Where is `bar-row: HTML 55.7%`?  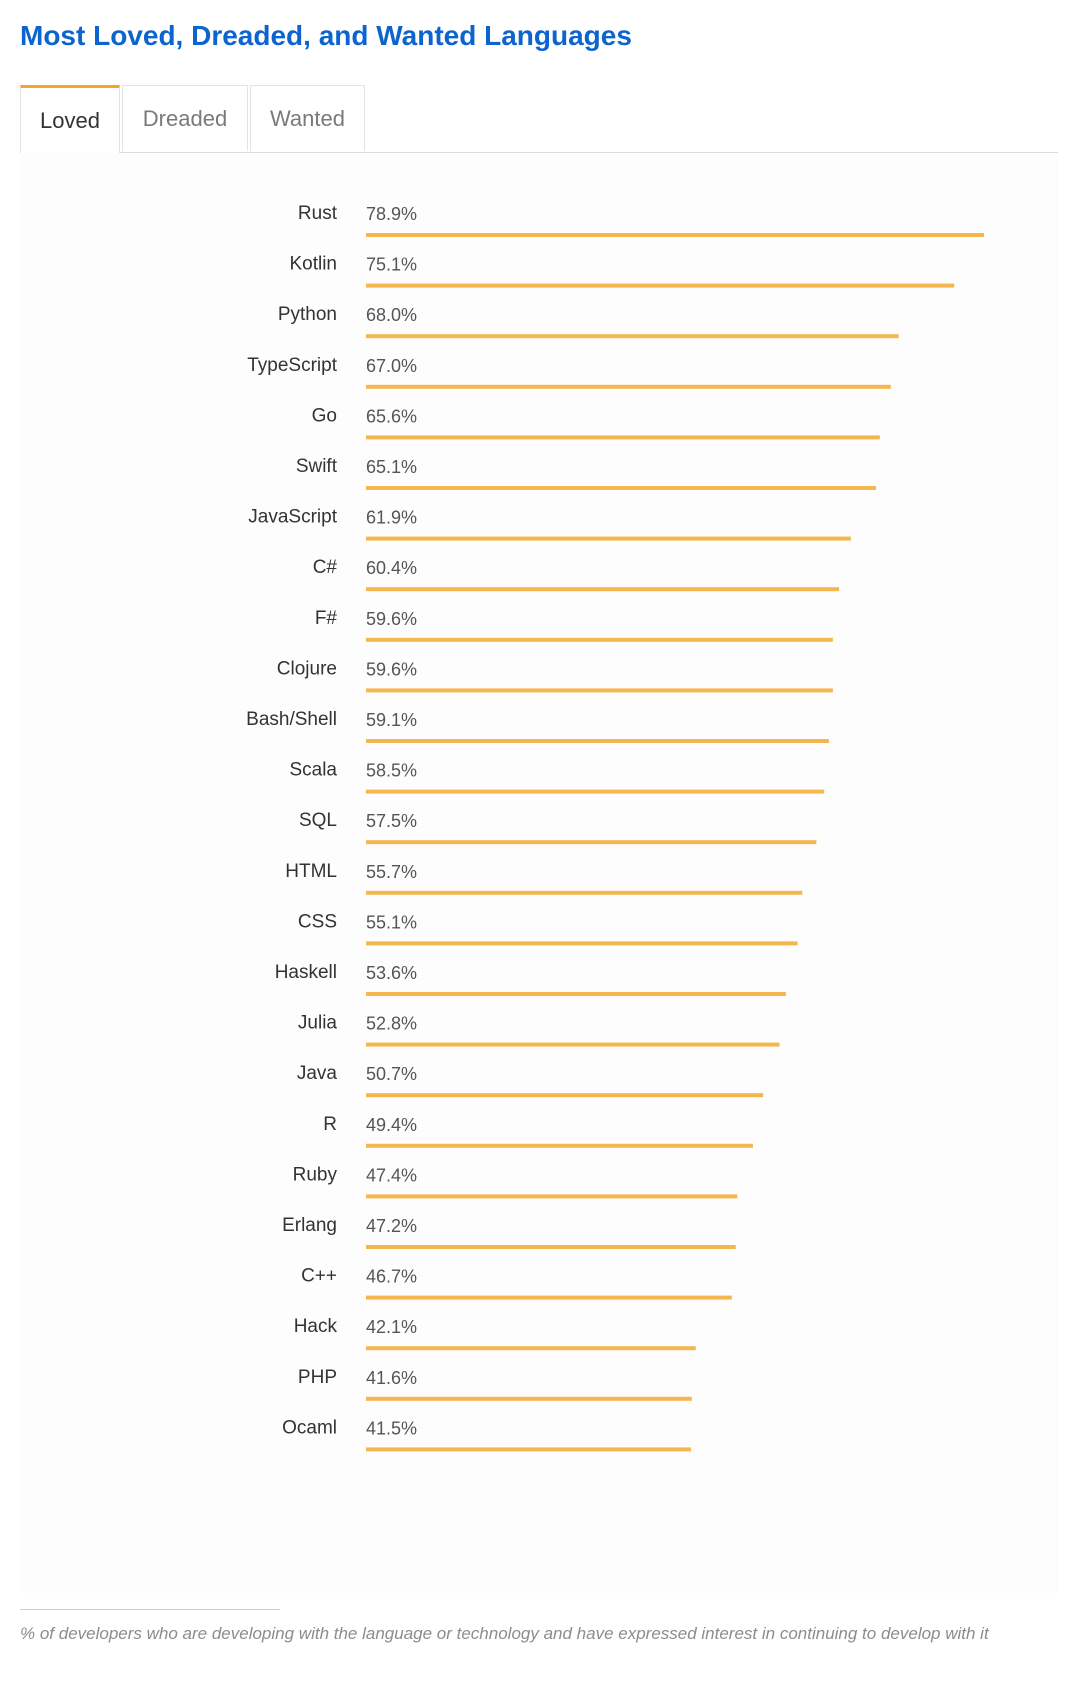 bar-row: HTML 55.7% is located at coordinates (544, 878).